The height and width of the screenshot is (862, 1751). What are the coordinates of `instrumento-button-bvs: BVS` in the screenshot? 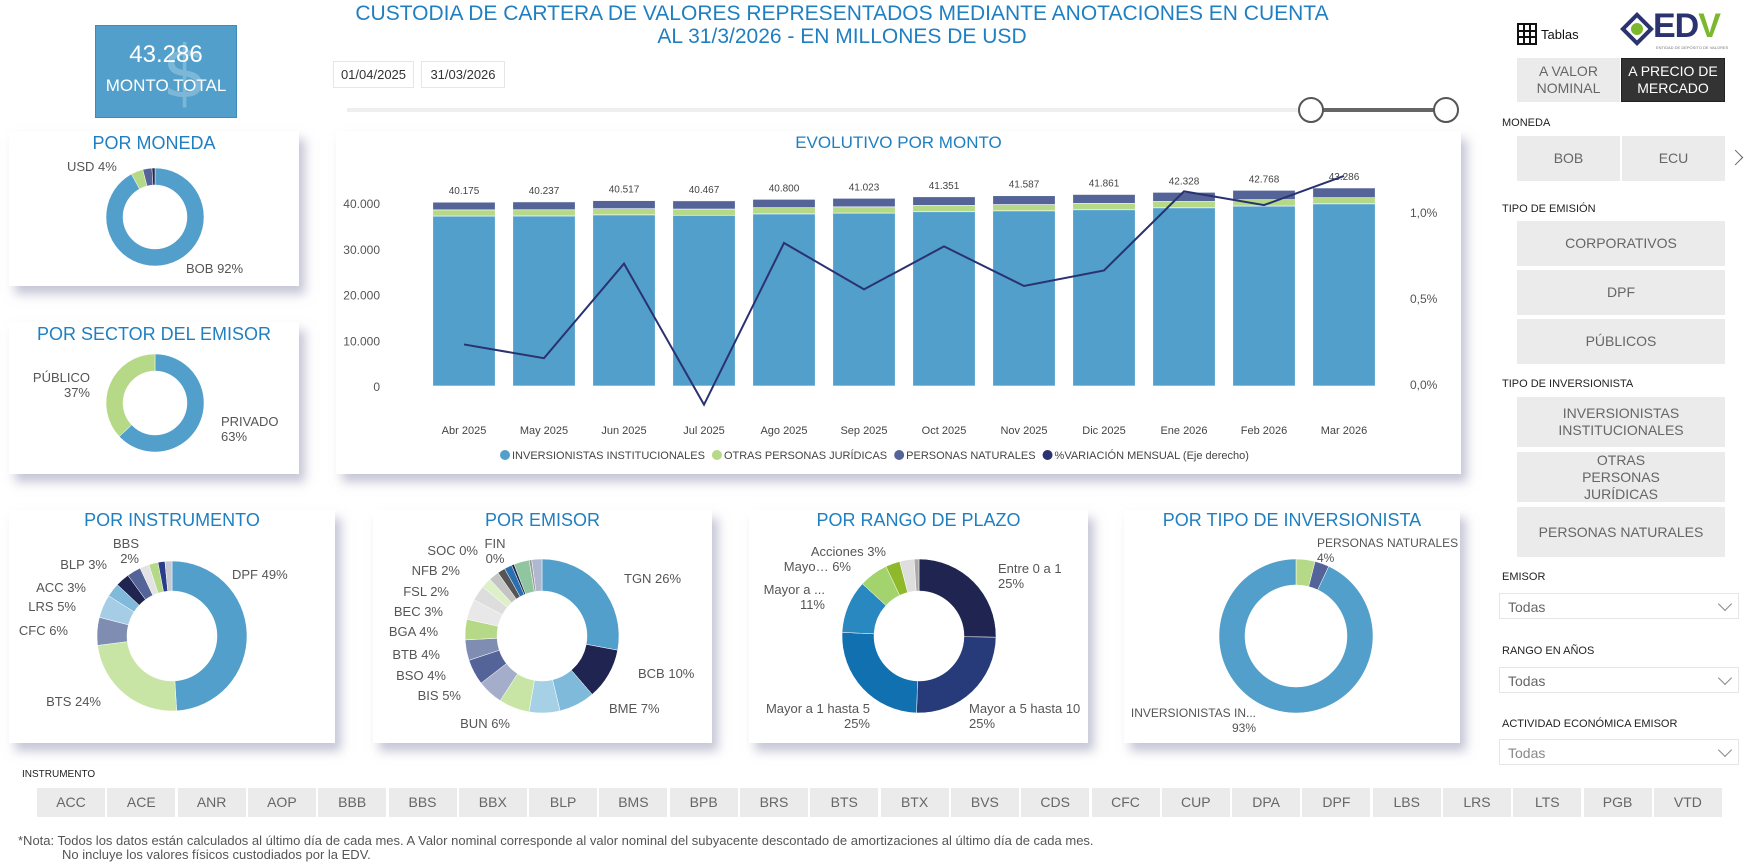 It's located at (985, 802).